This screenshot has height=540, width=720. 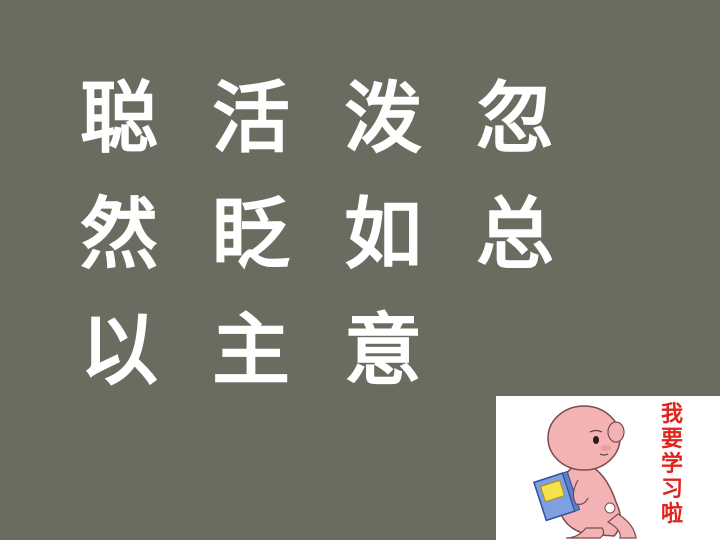 I want to click on slogan-char-3: 学, so click(x=671, y=464).